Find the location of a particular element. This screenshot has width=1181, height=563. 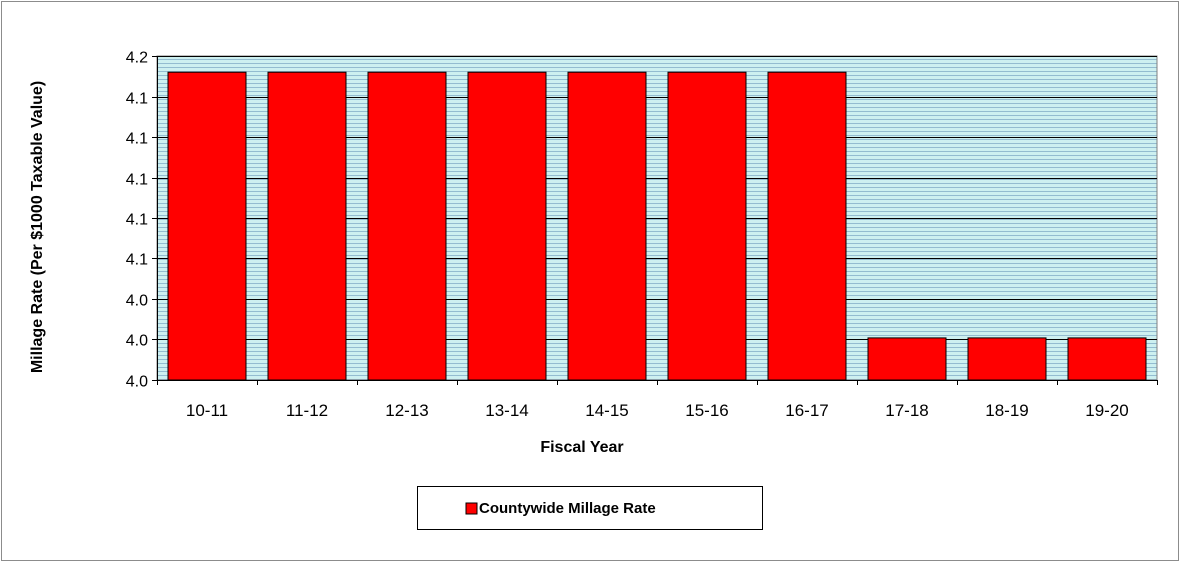

x-tick-label: 19-20 is located at coordinates (1106, 410).